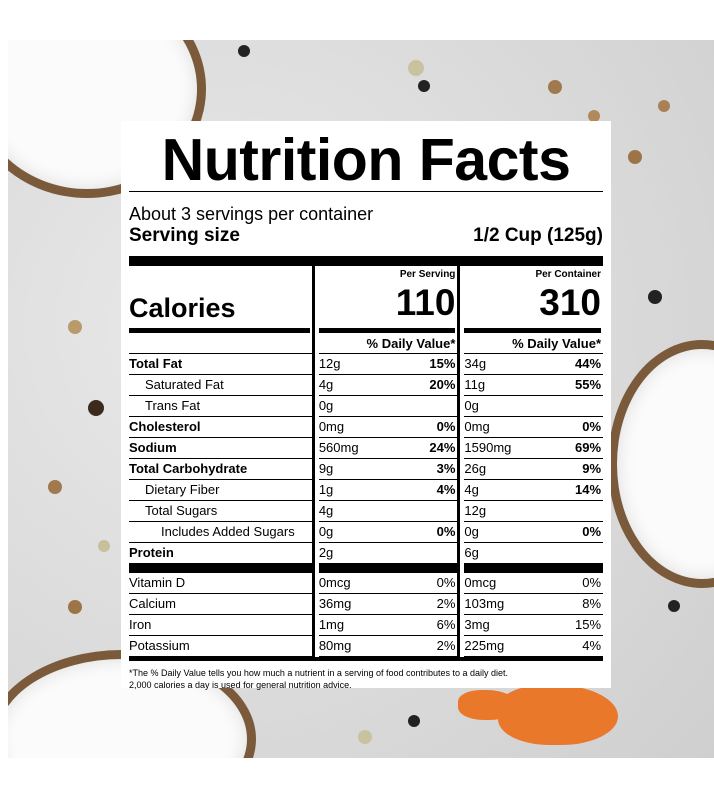  Describe the element at coordinates (427, 274) in the screenshot. I see `per-serving-label: Per Serving` at that location.